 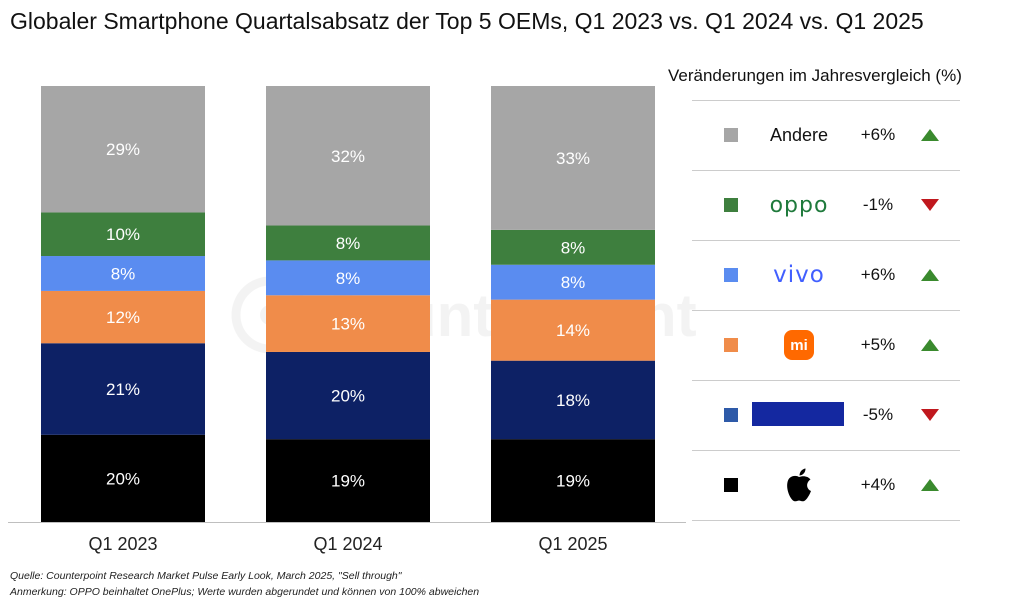 What do you see at coordinates (347, 544) in the screenshot?
I see `x-tick-label: Q1 2024` at bounding box center [347, 544].